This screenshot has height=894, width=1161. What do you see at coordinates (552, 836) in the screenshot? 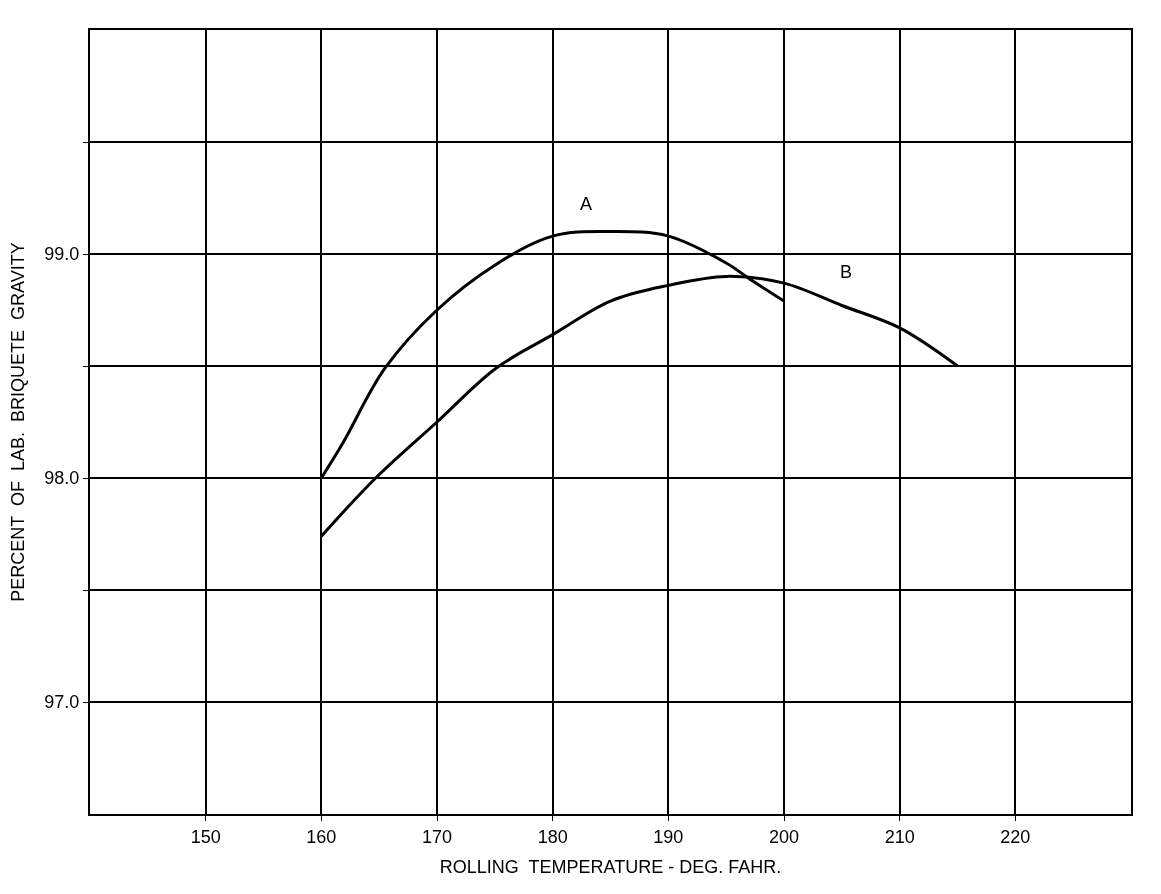
I see `x-tick-label: 180` at bounding box center [552, 836].